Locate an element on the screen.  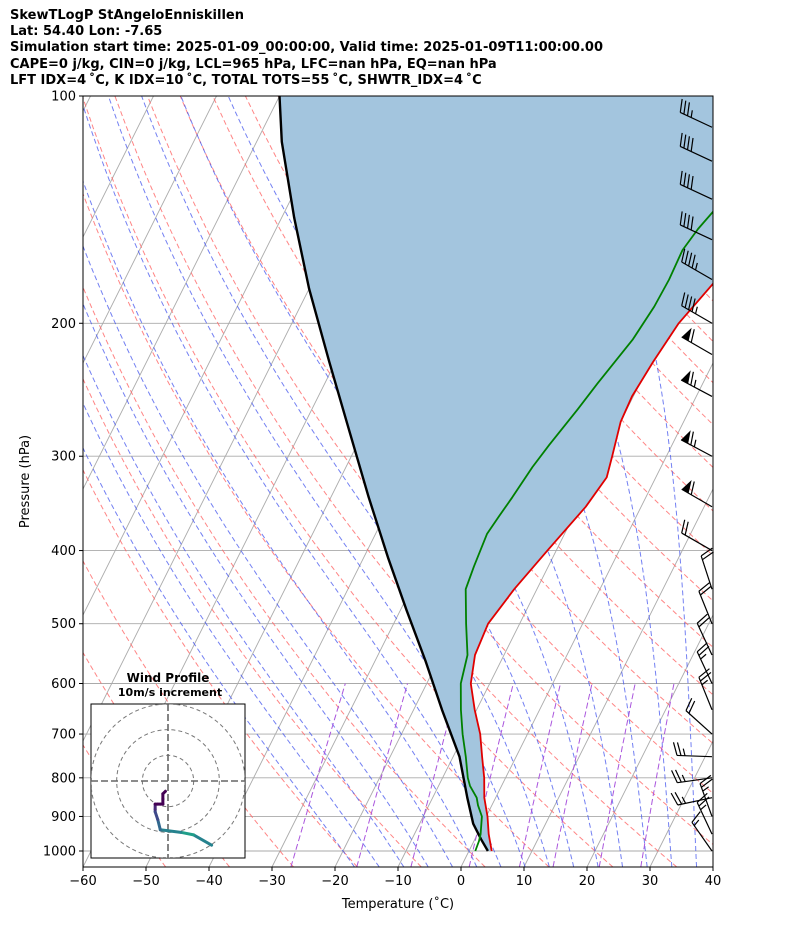
hodograph-title: Wind Profile is located at coordinates (168, 678).